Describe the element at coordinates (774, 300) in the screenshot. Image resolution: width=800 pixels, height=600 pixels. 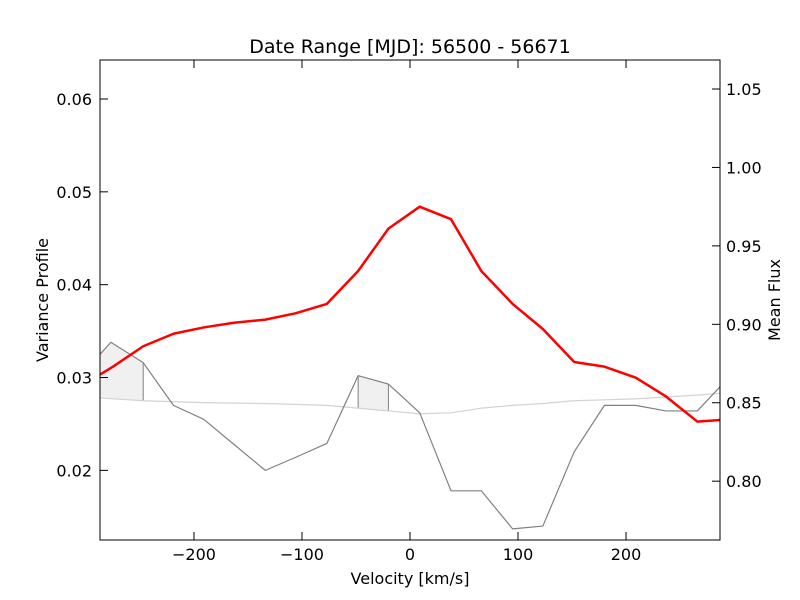
I see `y-axis-right-label: Mean Flux` at that location.